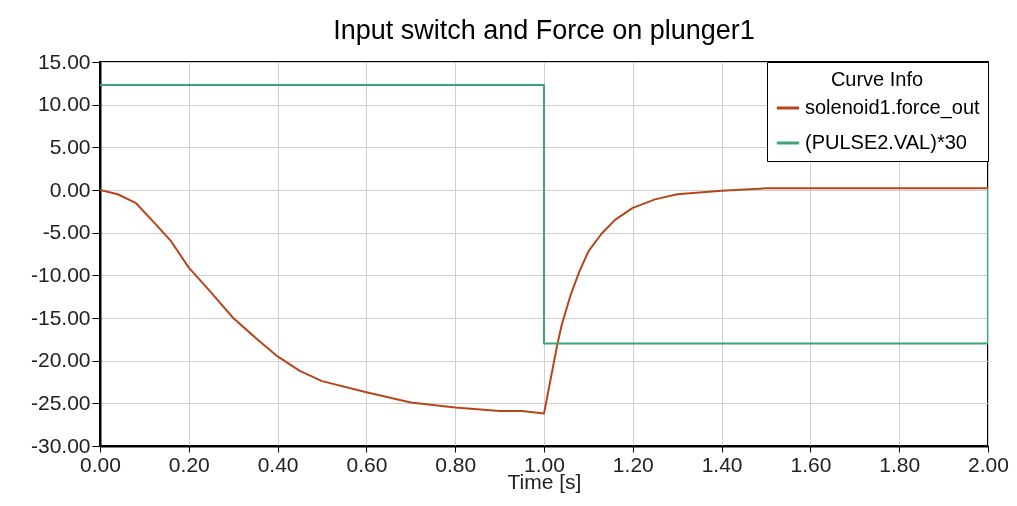  Describe the element at coordinates (60, 360) in the screenshot. I see `y-tick-label: -20.00` at that location.